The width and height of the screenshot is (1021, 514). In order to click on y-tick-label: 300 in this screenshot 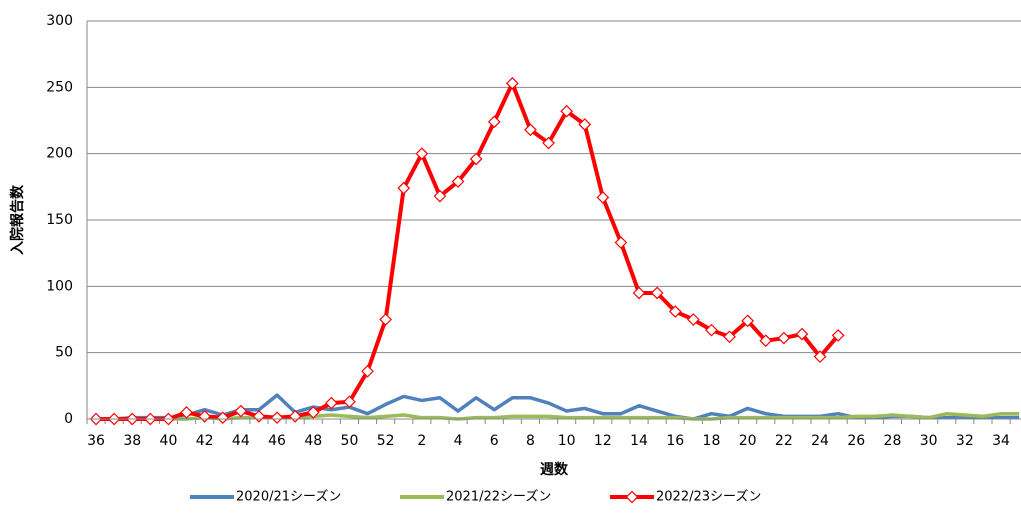, I will do `click(59, 21)`.